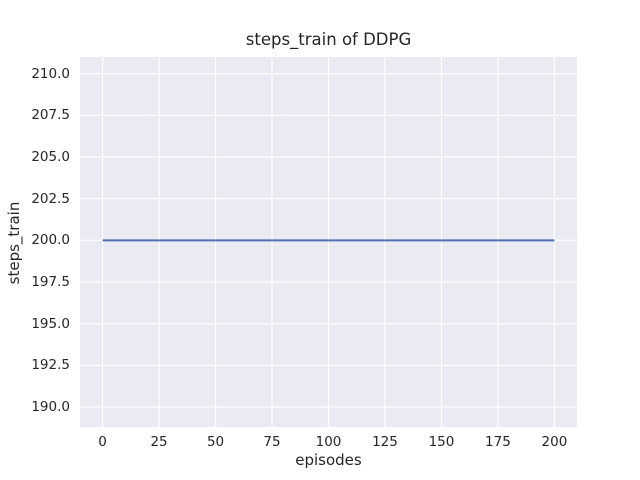  Describe the element at coordinates (554, 442) in the screenshot. I see `x-tick-label: 200` at that location.